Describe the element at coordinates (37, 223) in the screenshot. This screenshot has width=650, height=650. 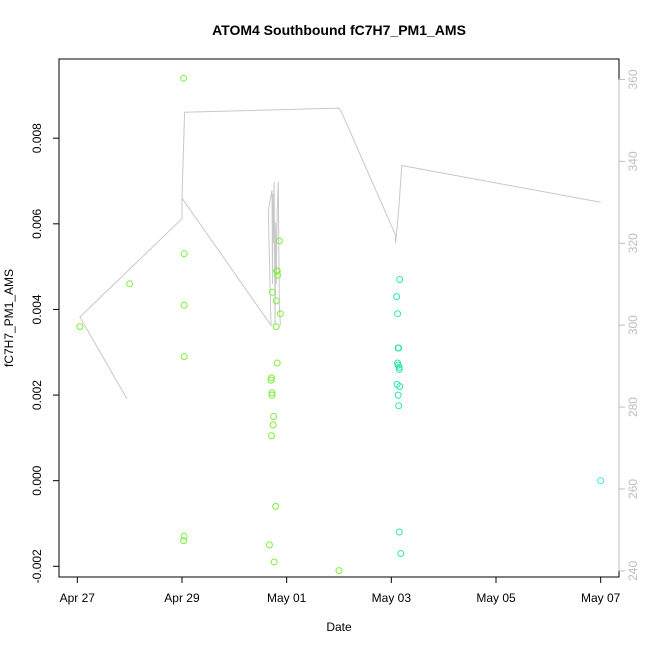
I see `y-tick-label: 0.006` at that location.